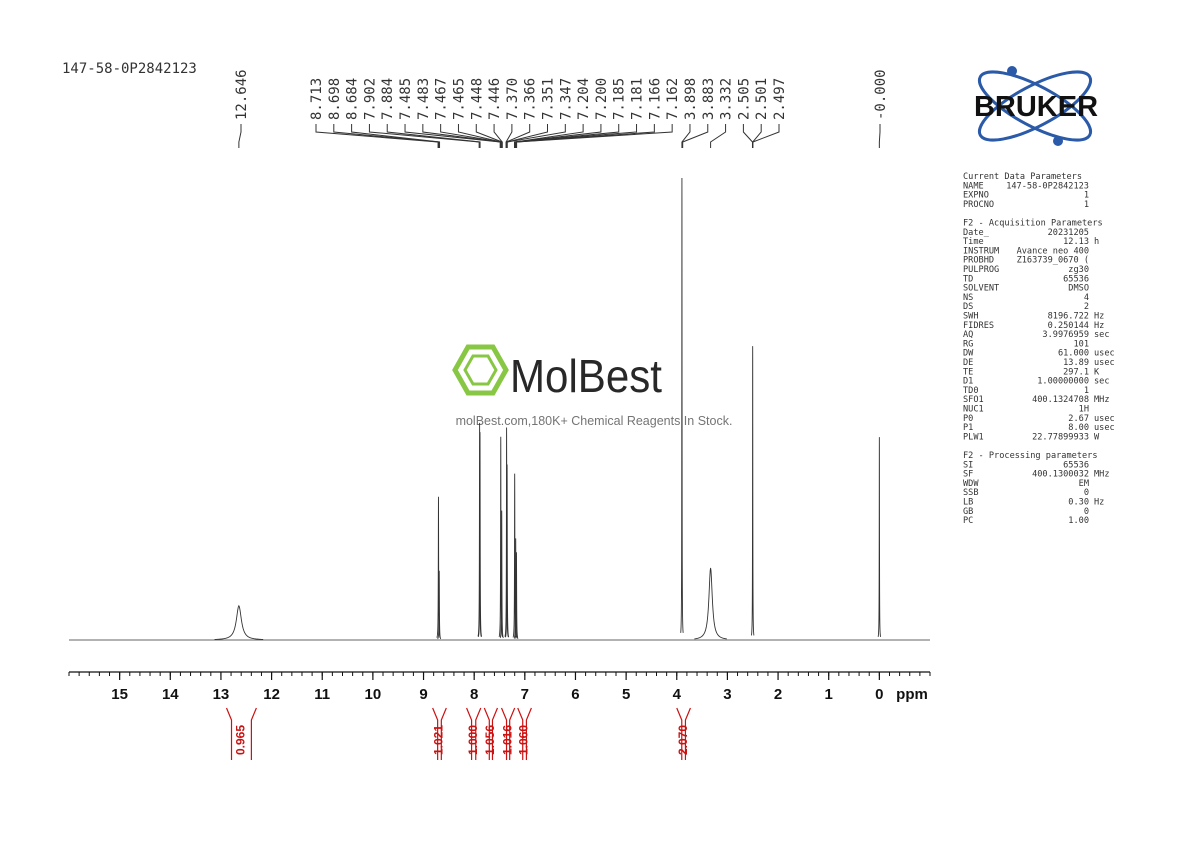 Image resolution: width=1190 pixels, height=842 pixels. I want to click on parameter-value: 0.250144, so click(1068, 326).